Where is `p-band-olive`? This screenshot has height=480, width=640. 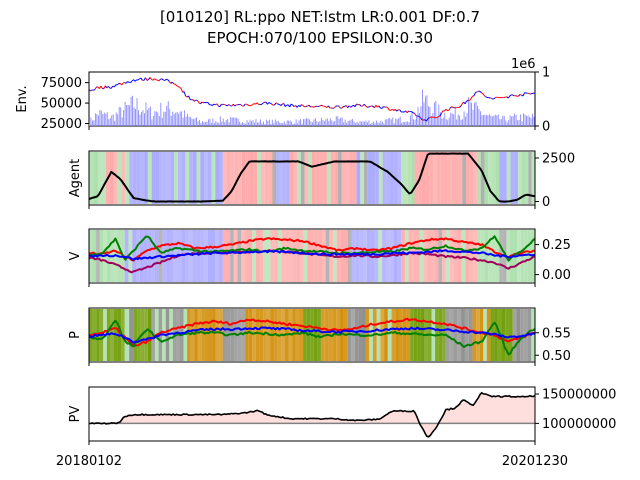
p-band-olive is located at coordinates (149, 335).